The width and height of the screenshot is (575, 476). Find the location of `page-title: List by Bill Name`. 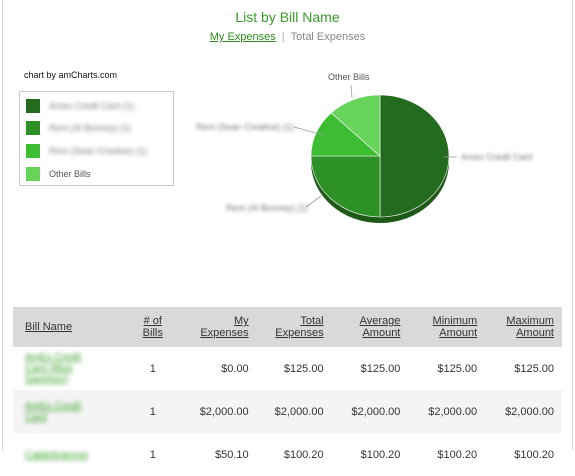

page-title: List by Bill Name is located at coordinates (287, 17).